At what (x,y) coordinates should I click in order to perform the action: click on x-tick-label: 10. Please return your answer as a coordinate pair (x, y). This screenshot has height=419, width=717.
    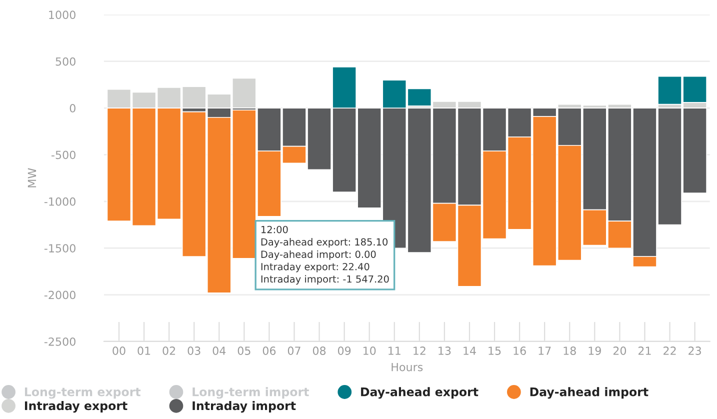
    Looking at the image, I should click on (369, 350).